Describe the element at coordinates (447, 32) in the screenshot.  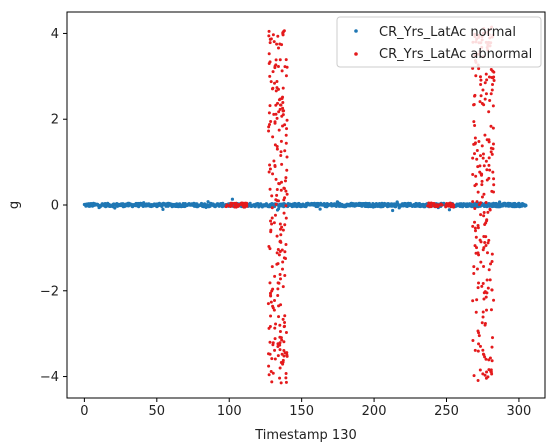
I see `legend-label-normal: CR_Yrs_LatAc normal` at that location.